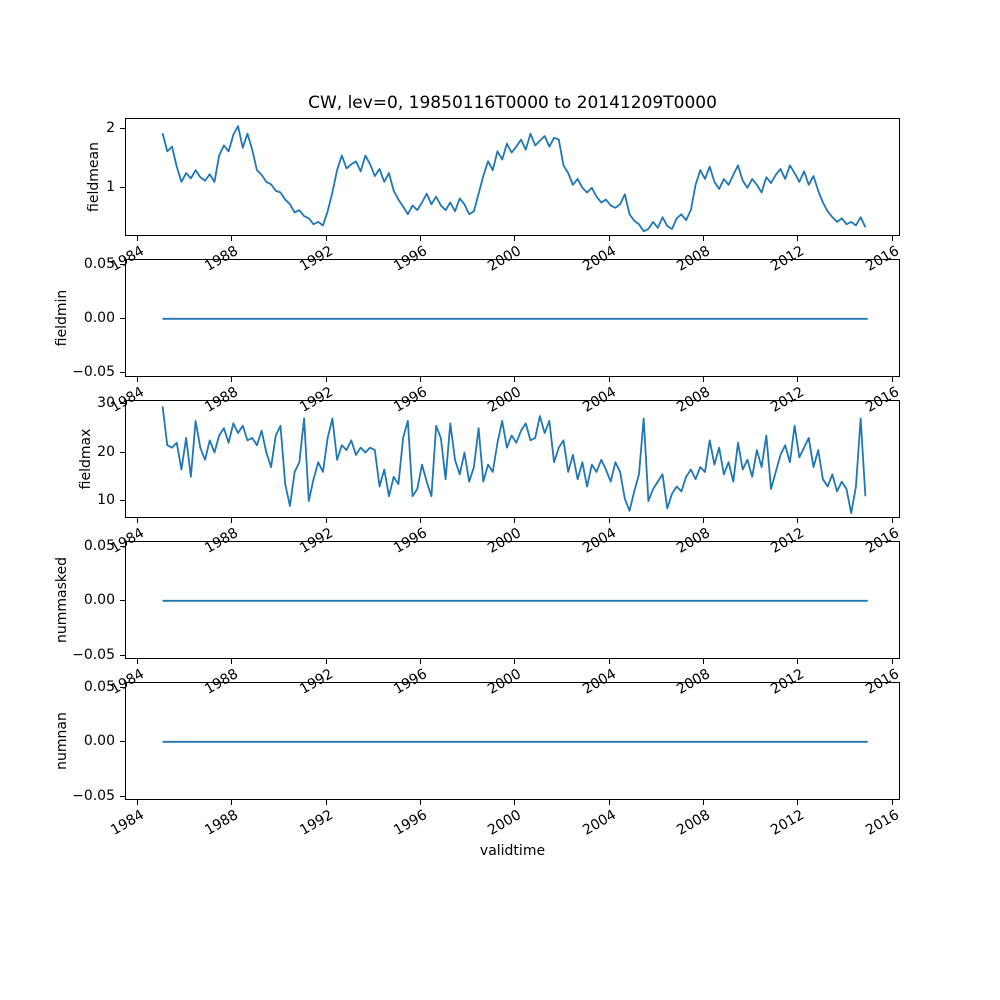 This screenshot has height=1000, width=1000. What do you see at coordinates (93, 176) in the screenshot?
I see `y-axis-label-fieldmean: fieldmean` at bounding box center [93, 176].